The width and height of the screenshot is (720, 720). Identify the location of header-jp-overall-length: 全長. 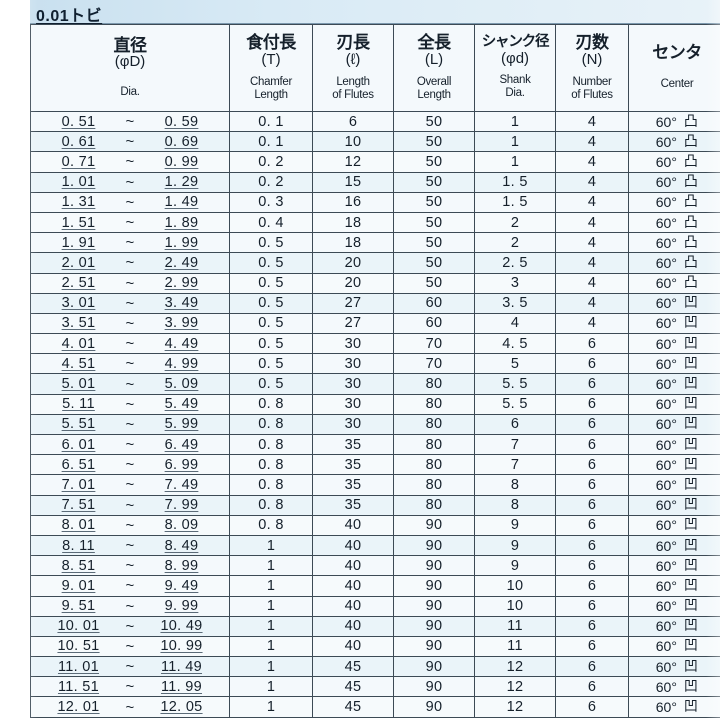
(434, 42).